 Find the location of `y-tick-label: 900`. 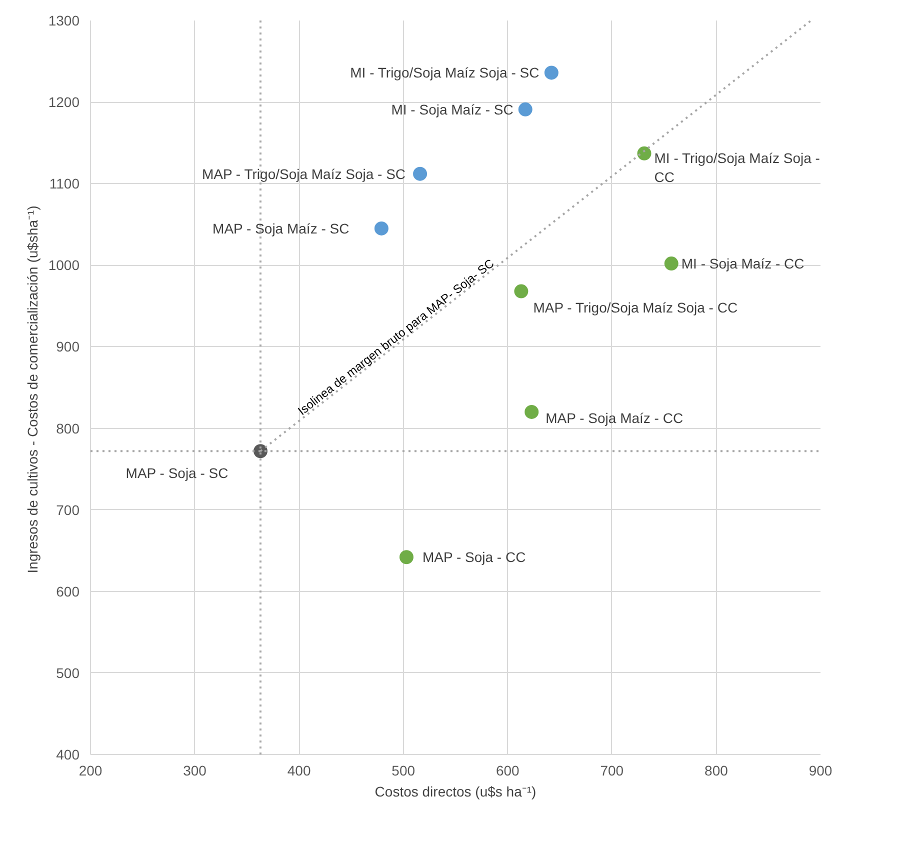

y-tick-label: 900 is located at coordinates (68, 346).